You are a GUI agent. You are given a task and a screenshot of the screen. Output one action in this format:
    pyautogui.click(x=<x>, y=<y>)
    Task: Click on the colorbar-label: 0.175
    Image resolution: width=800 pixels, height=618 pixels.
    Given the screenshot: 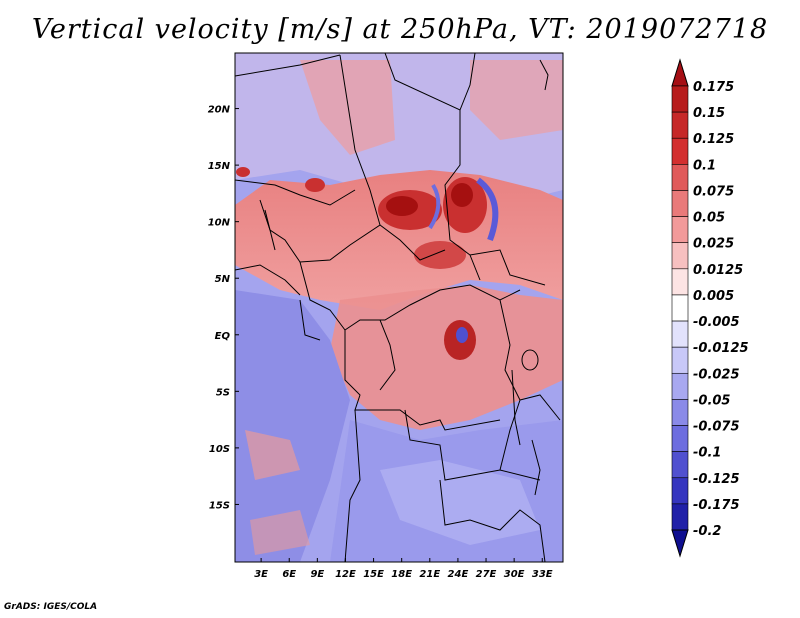 What is the action you would take?
    pyautogui.click(x=713, y=87)
    